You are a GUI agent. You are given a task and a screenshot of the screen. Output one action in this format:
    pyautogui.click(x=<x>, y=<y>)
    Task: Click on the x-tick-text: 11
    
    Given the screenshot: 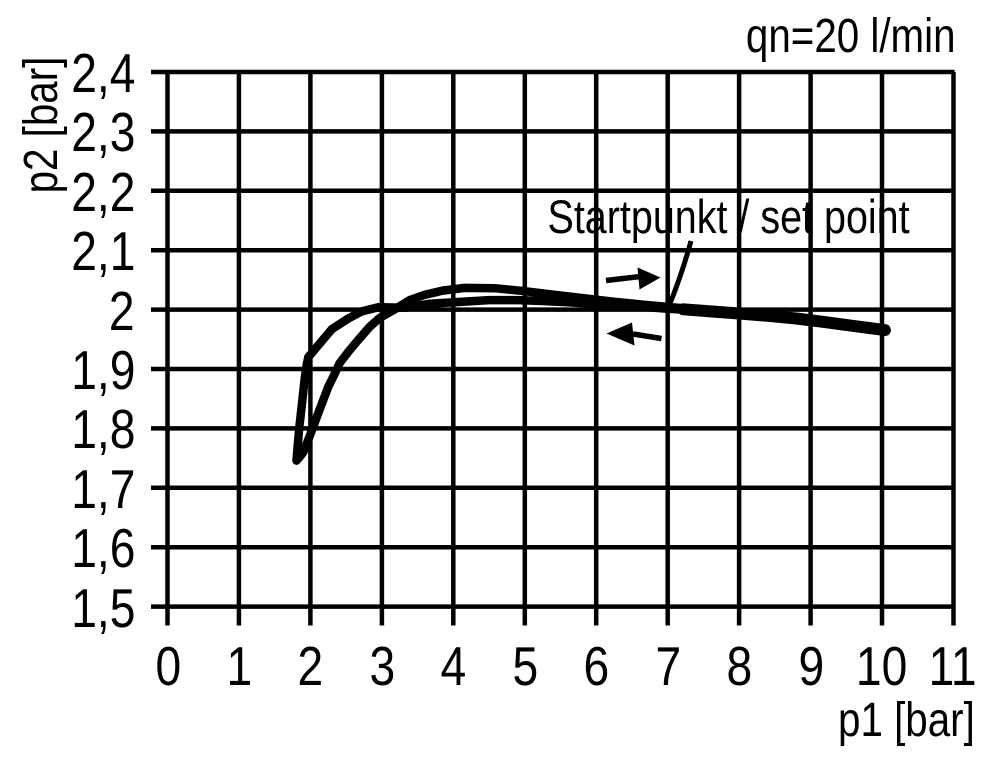 What is the action you would take?
    pyautogui.click(x=953, y=666)
    